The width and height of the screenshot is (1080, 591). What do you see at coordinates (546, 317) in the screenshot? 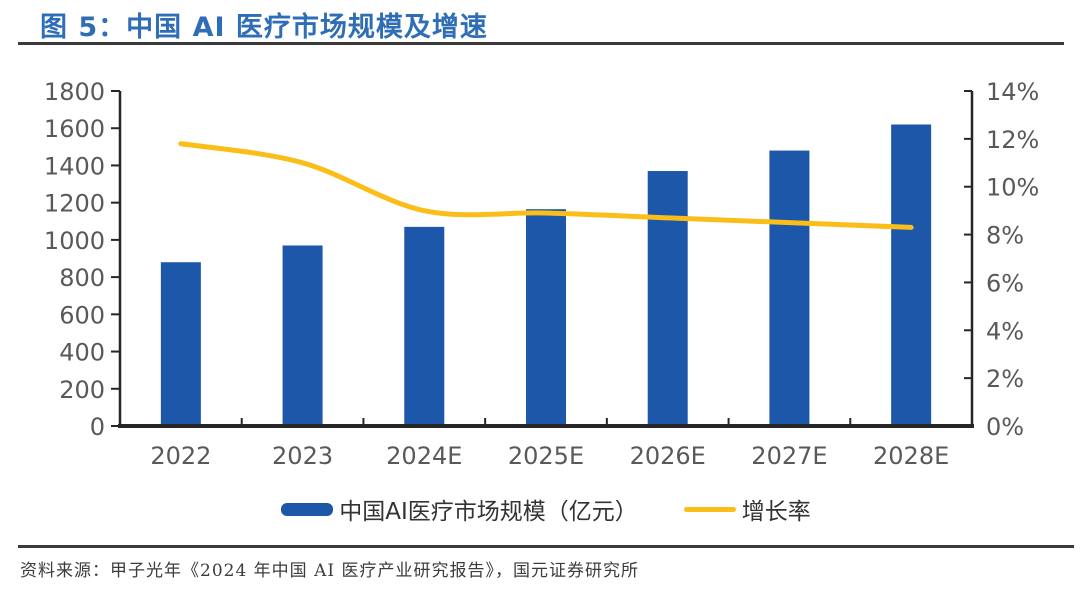
I see `bar-2025E` at bounding box center [546, 317].